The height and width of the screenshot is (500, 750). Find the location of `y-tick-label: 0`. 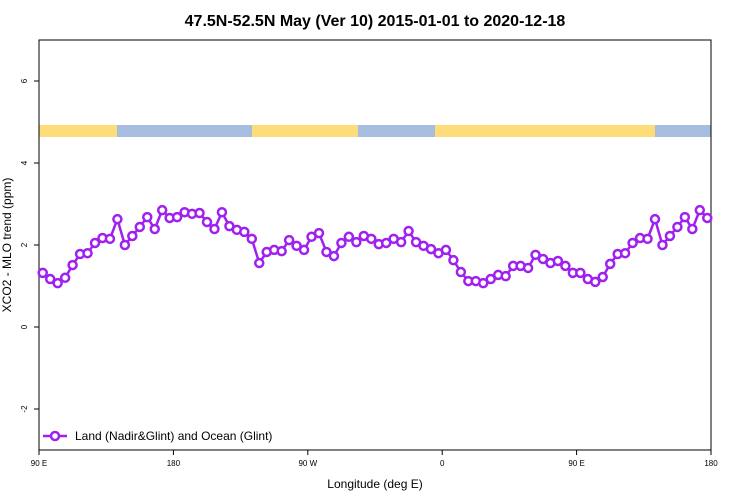

y-tick-label: 0 is located at coordinates (24, 326).